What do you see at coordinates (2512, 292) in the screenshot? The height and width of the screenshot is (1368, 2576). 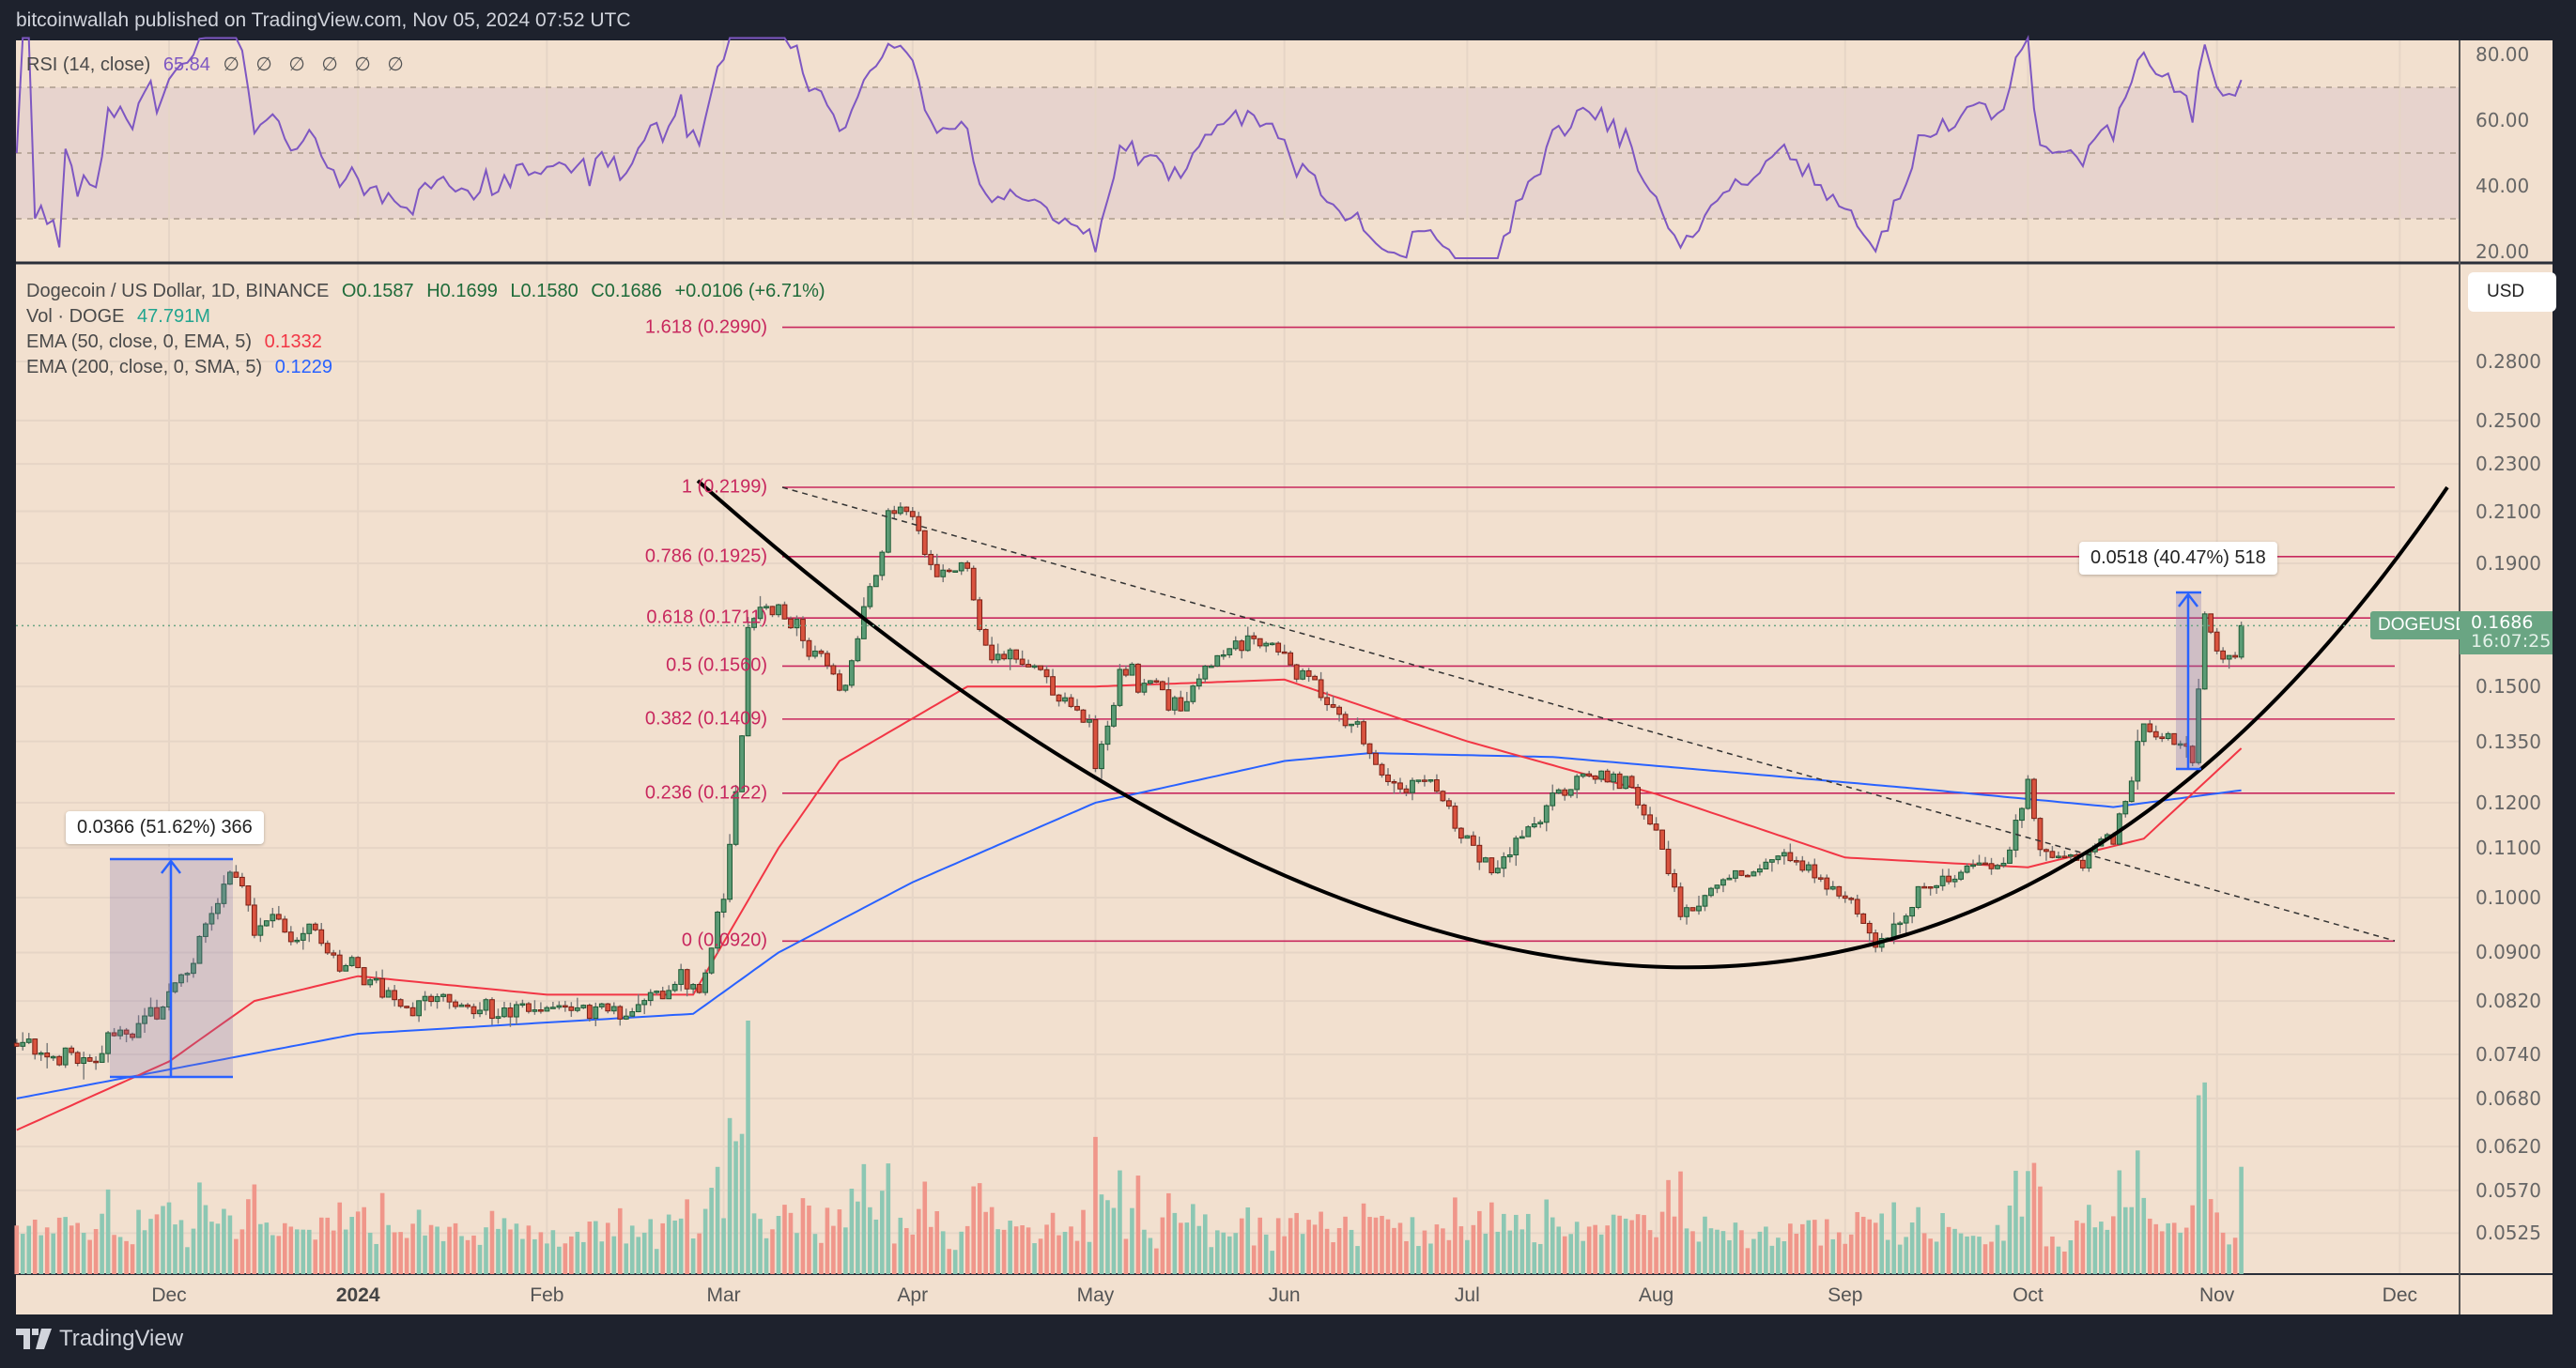 I see `currency-button: USD` at bounding box center [2512, 292].